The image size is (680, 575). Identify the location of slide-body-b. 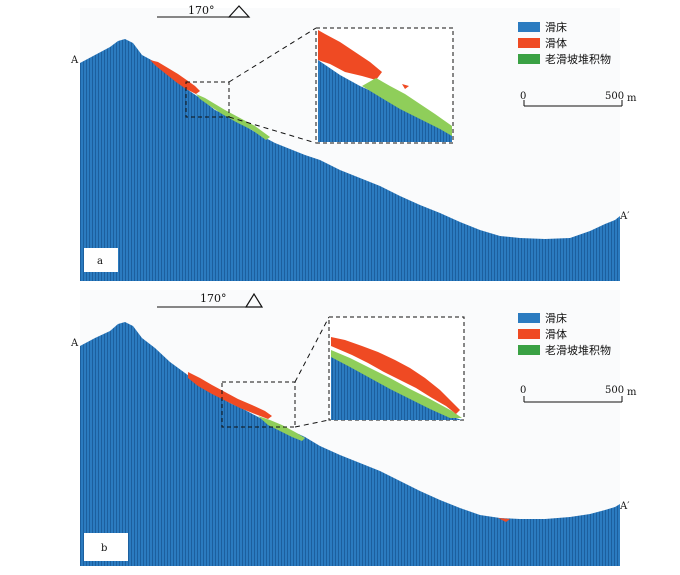
(230, 395).